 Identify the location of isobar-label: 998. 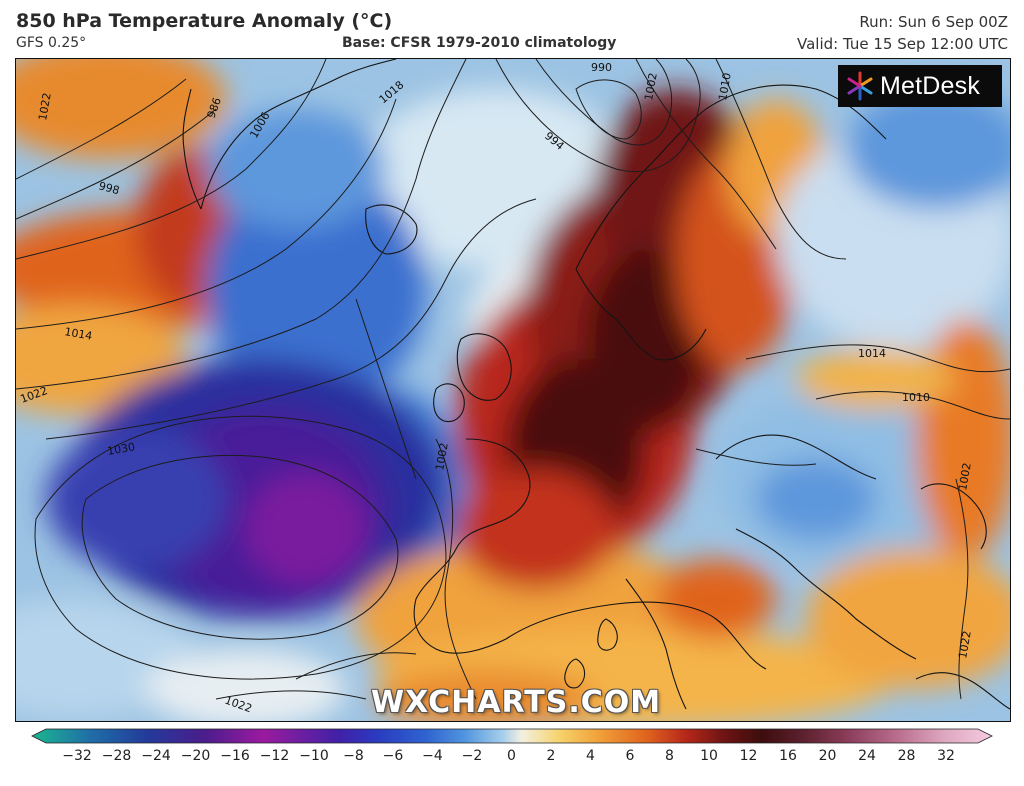
(109, 188).